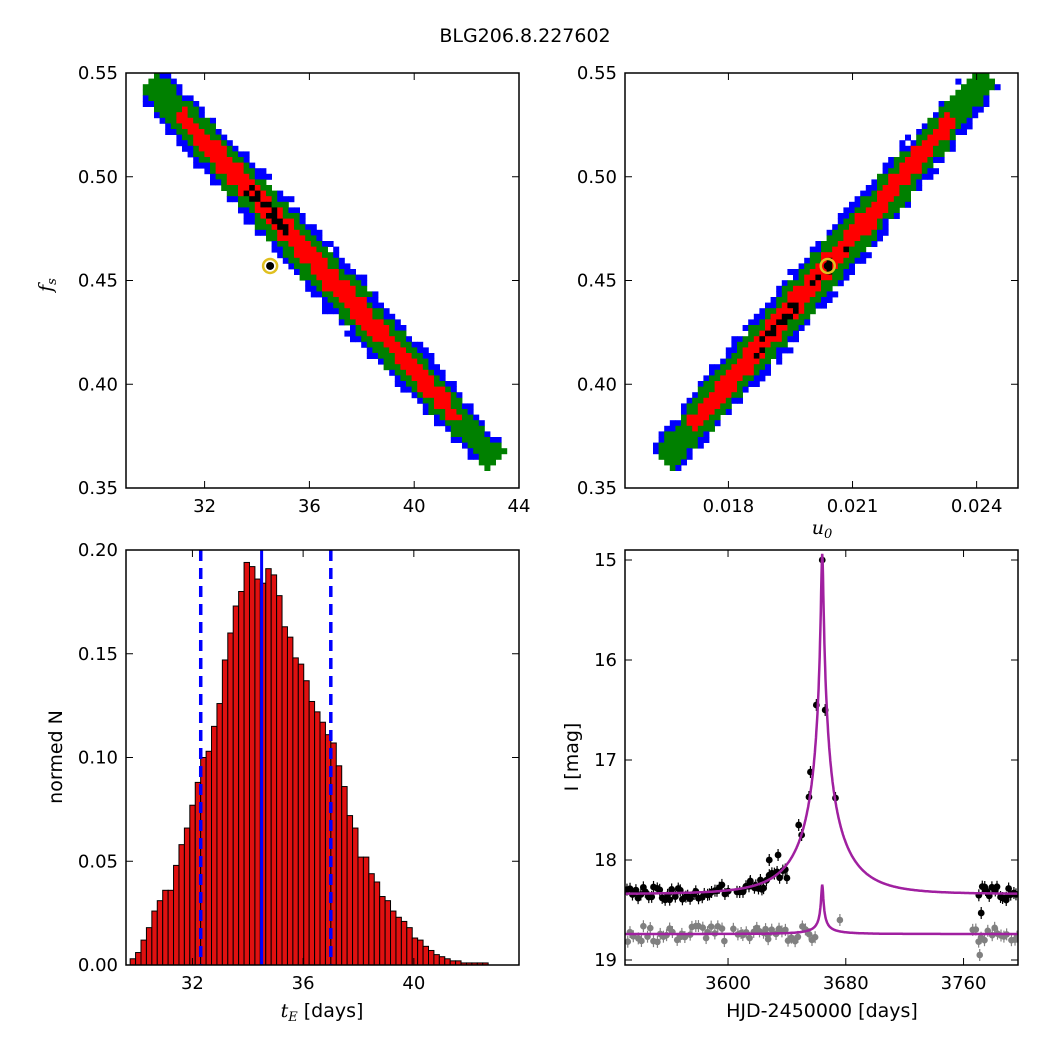 The image size is (1050, 1050). Describe the element at coordinates (728, 983) in the screenshot. I see `x-tick-label: 3600` at that location.